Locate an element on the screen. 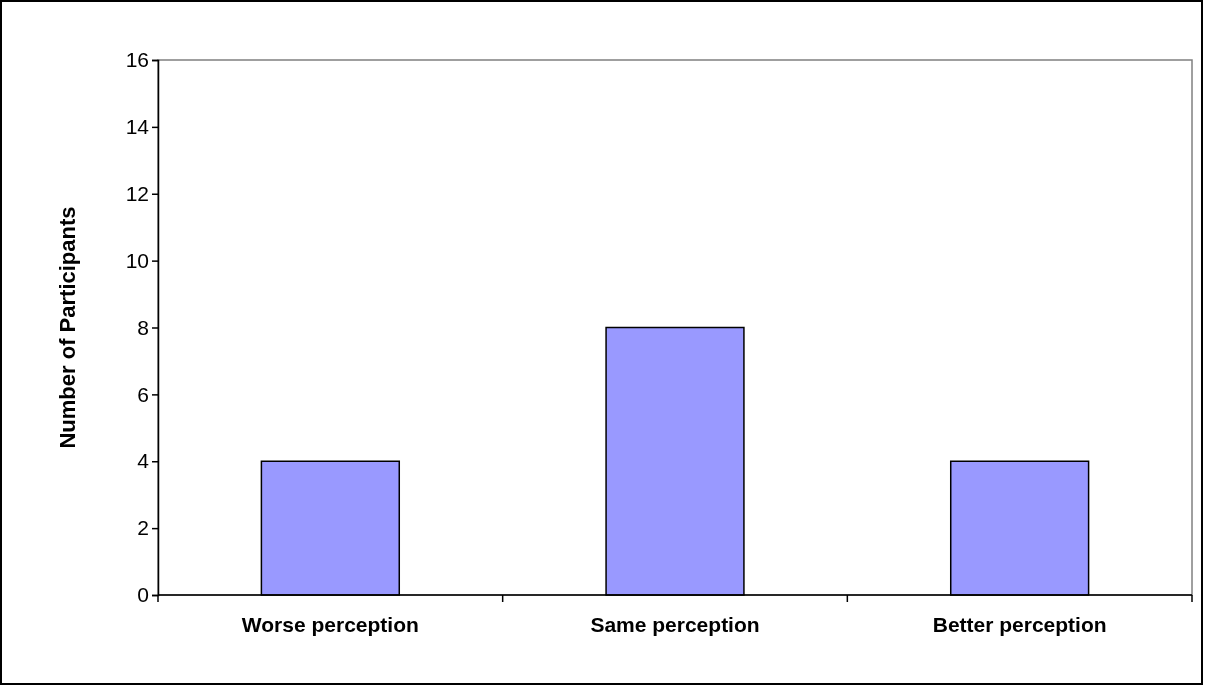 The width and height of the screenshot is (1207, 689). y-axis-title: Number of Participants is located at coordinates (67, 327).